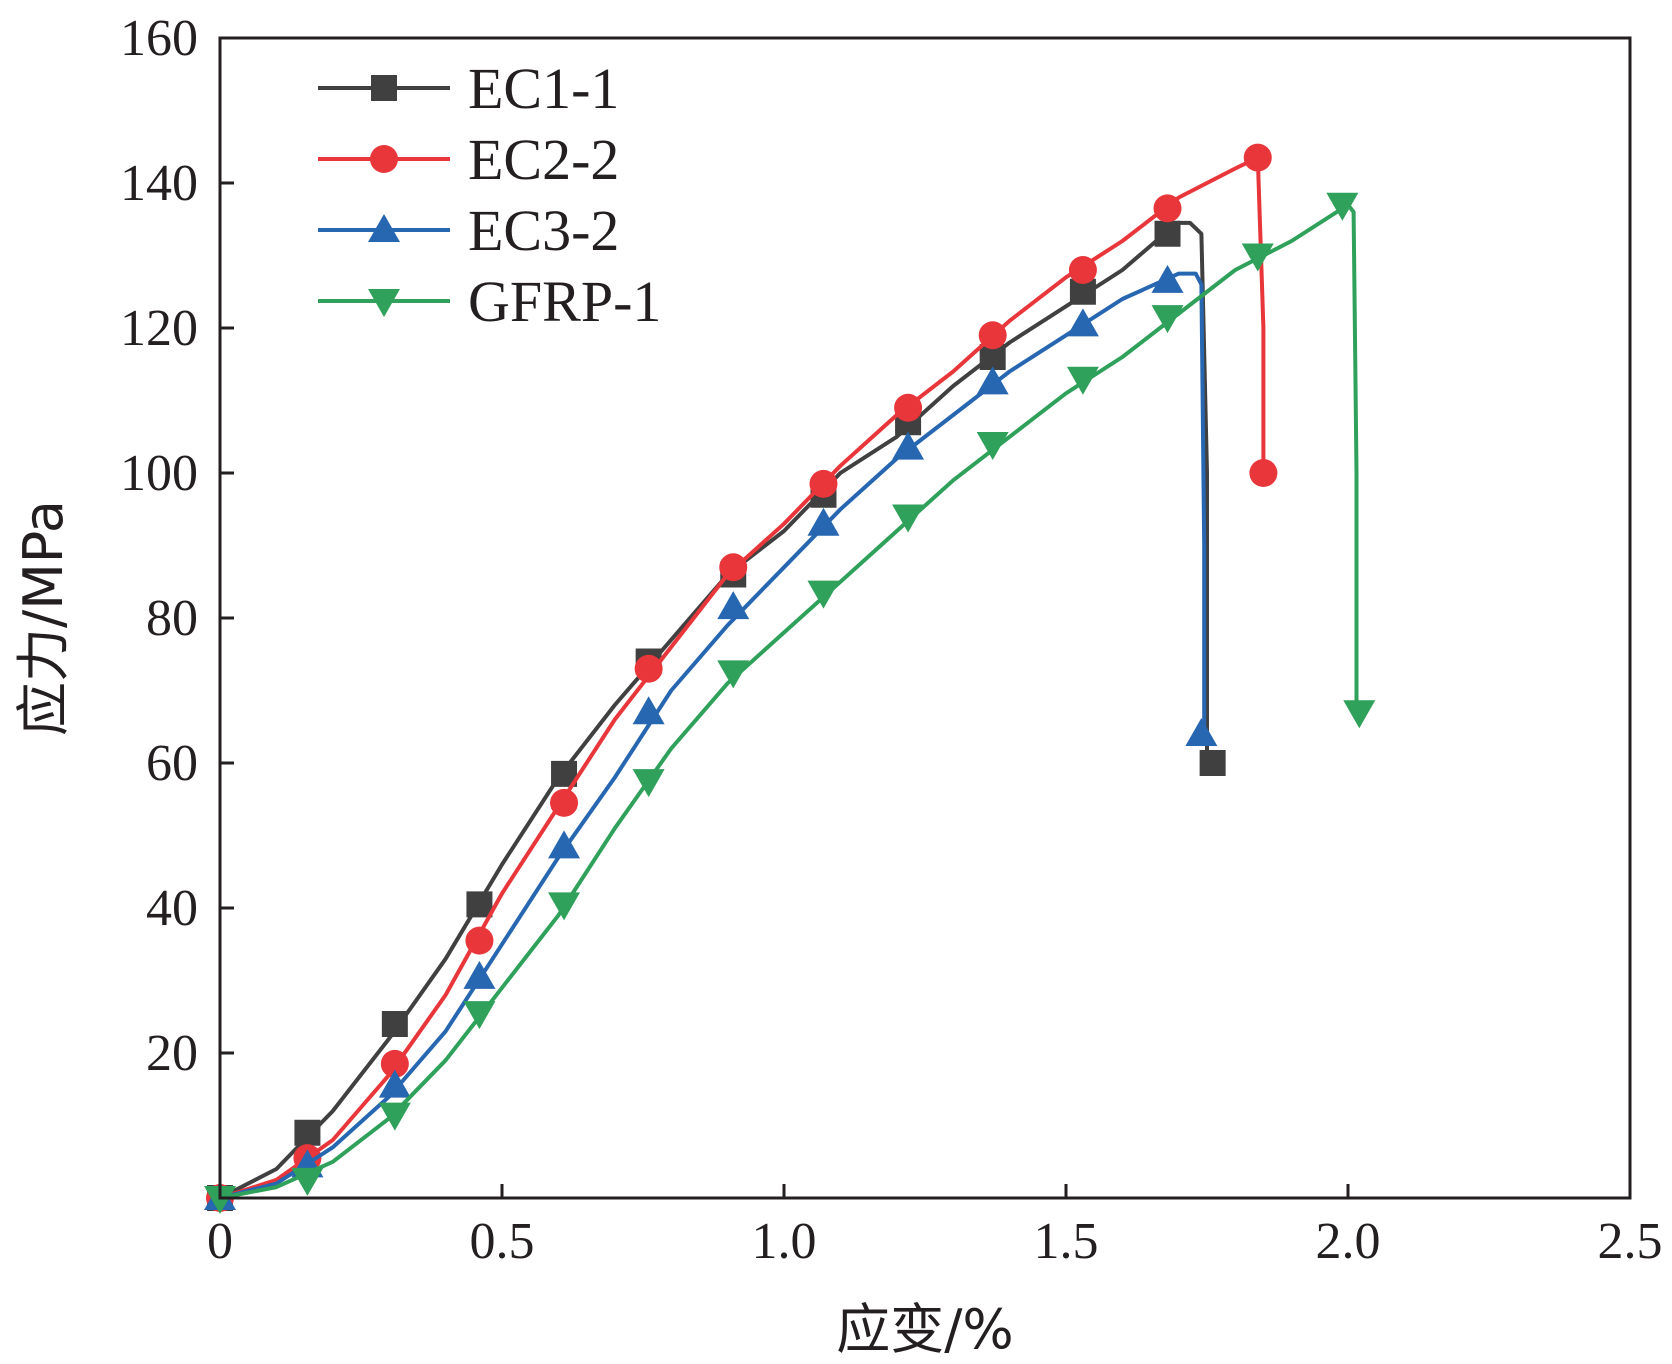 This screenshot has width=1672, height=1364. Describe the element at coordinates (159, 473) in the screenshot. I see `y-tick-label: 100` at that location.